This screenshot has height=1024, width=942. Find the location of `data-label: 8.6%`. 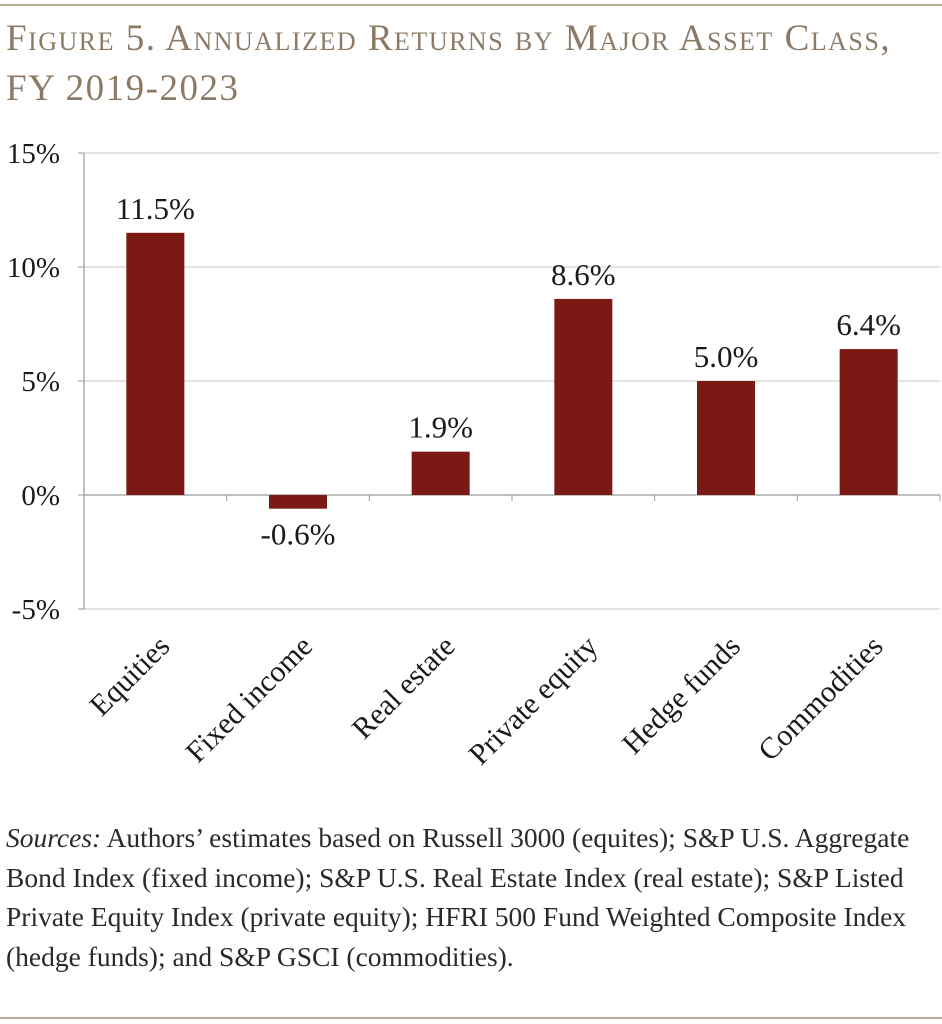

data-label: 8.6% is located at coordinates (583, 274).